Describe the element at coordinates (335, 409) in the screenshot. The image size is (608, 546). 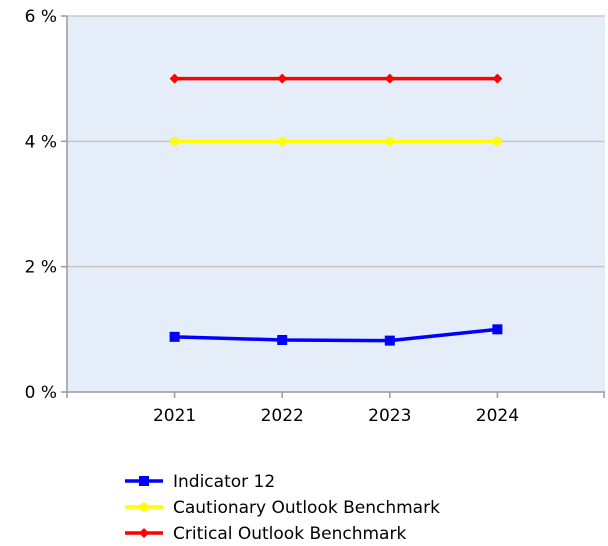
I see `x-axis-ticks: 2021 2022 2023 2024` at that location.